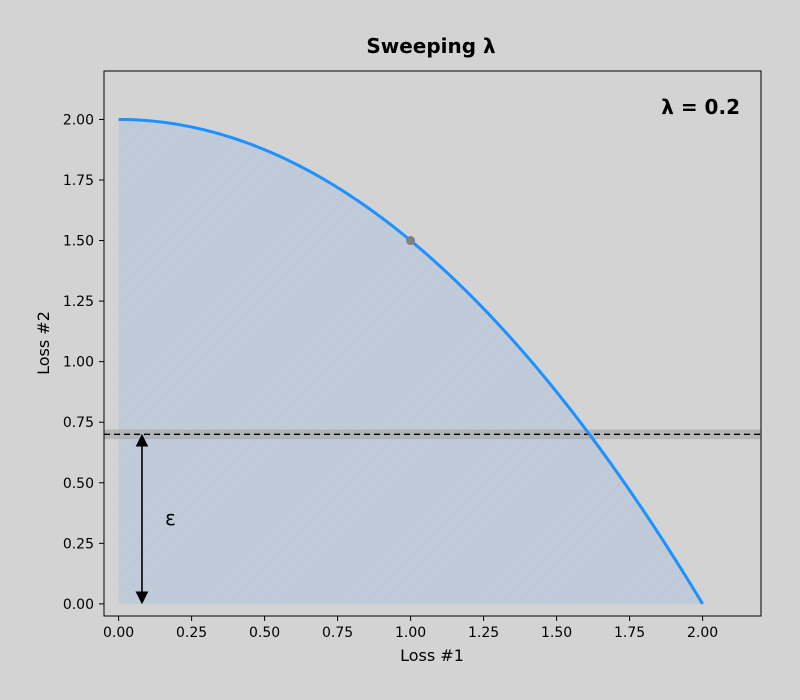  What do you see at coordinates (78, 605) in the screenshot?
I see `y-tick-label: 0.00` at bounding box center [78, 605].